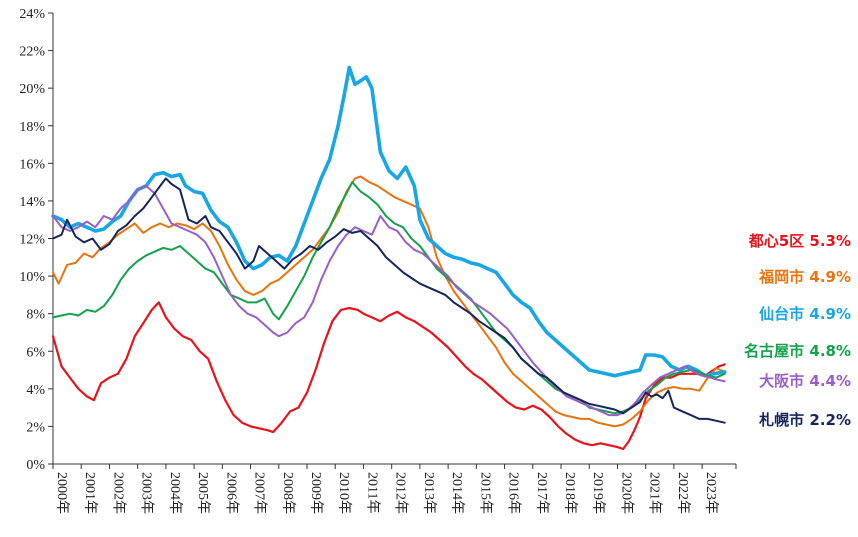 Image resolution: width=858 pixels, height=537 pixels. I want to click on x-tick-label: 2004年, so click(175, 493).